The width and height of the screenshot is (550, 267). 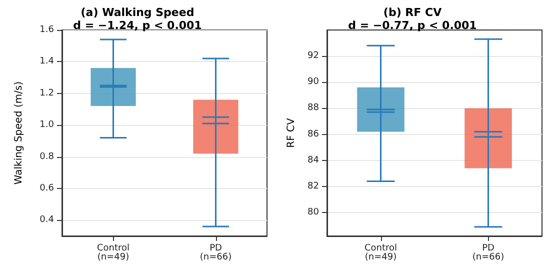 What do you see at coordinates (47, 220) in the screenshot?
I see `y-tick-label: 0.4` at bounding box center [47, 220].